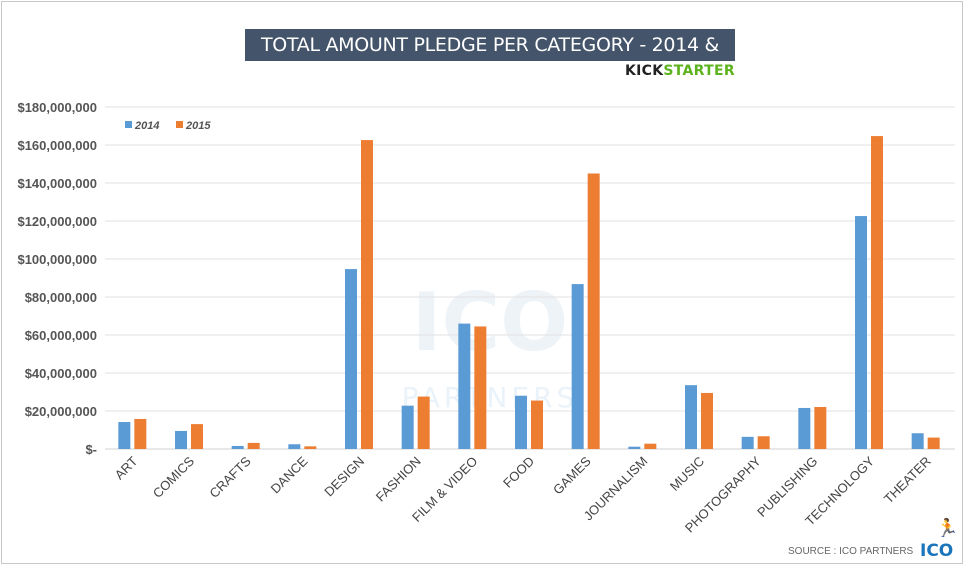 The height and width of the screenshot is (567, 966). I want to click on watermark-logo: ICO, so click(490, 322).